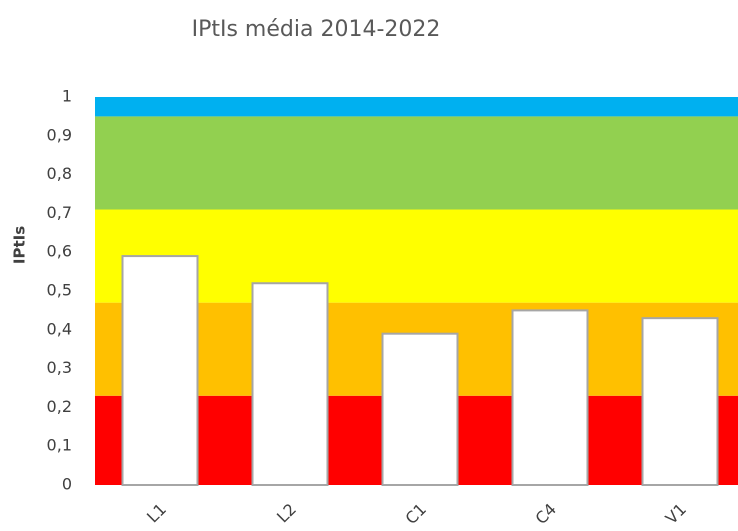 The image size is (738, 531). What do you see at coordinates (415, 514) in the screenshot?
I see `x-tick-label: C1` at bounding box center [415, 514].